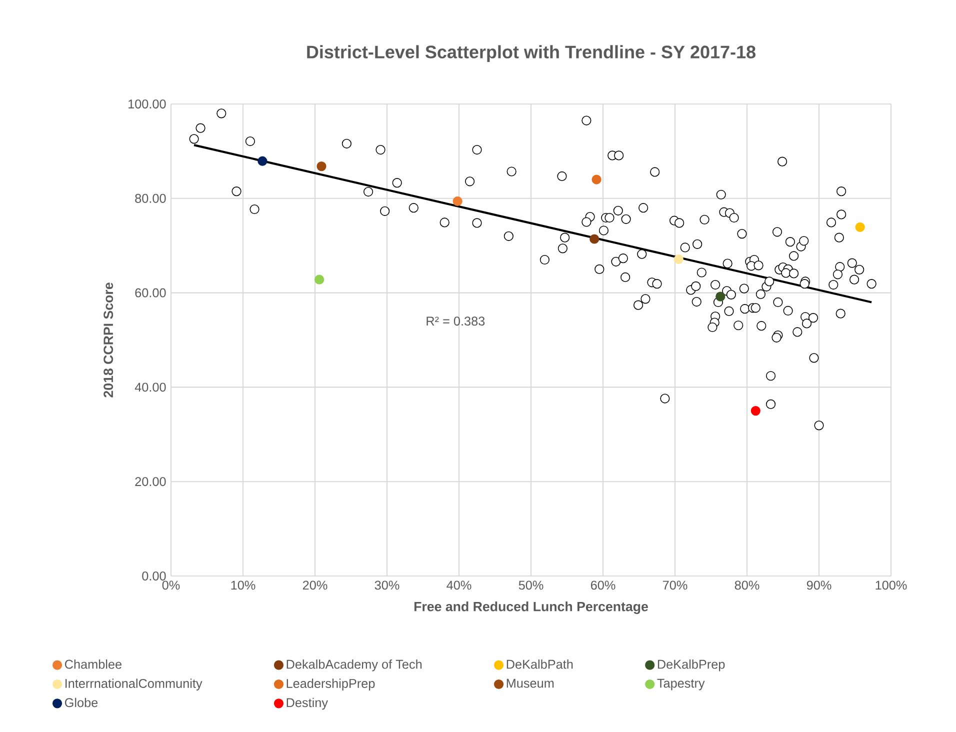 Image resolution: width=956 pixels, height=732 pixels. What do you see at coordinates (531, 585) in the screenshot?
I see `x-tick-label: 50%` at bounding box center [531, 585].